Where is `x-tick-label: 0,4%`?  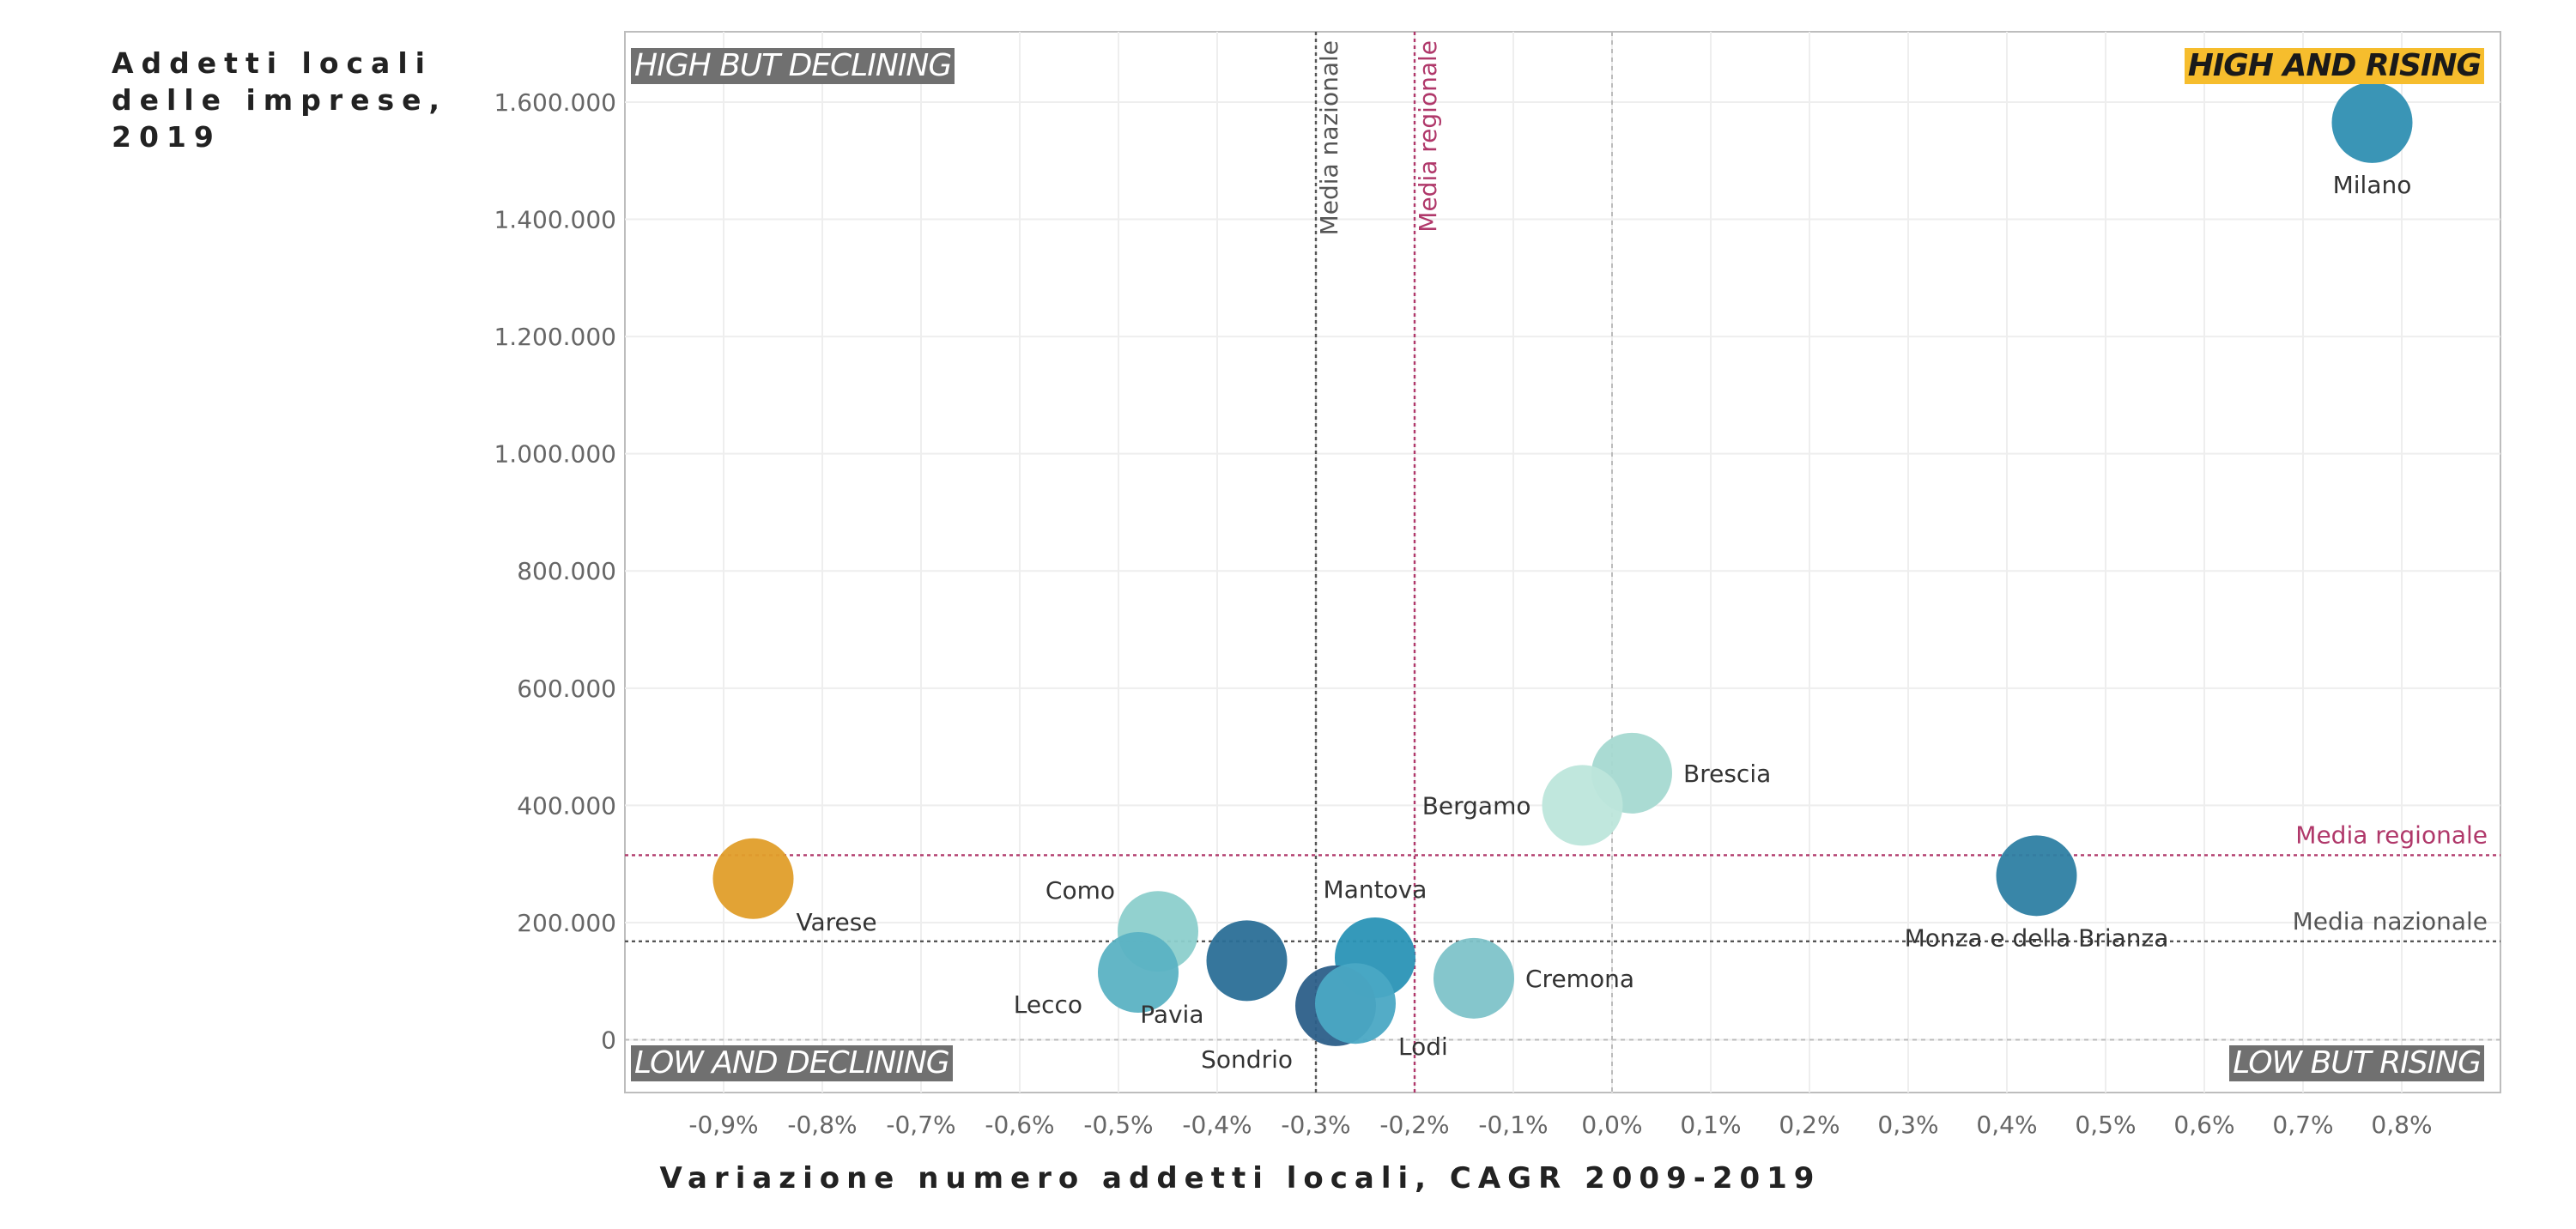 x-tick-label: 0,4% is located at coordinates (2006, 1125).